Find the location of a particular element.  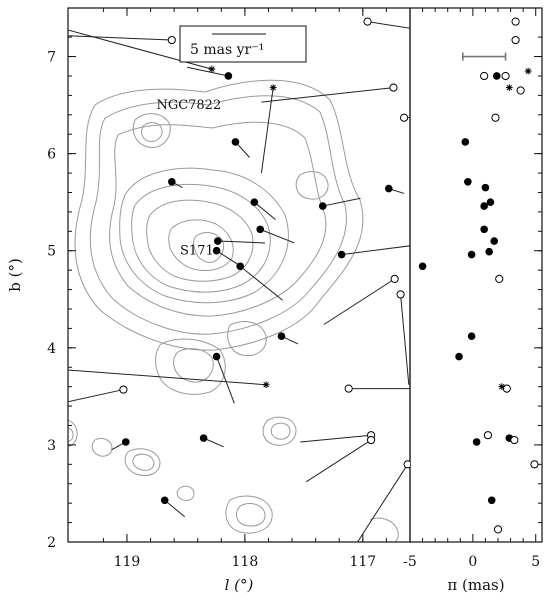

y-tick-label: 7 is located at coordinates (51, 58).